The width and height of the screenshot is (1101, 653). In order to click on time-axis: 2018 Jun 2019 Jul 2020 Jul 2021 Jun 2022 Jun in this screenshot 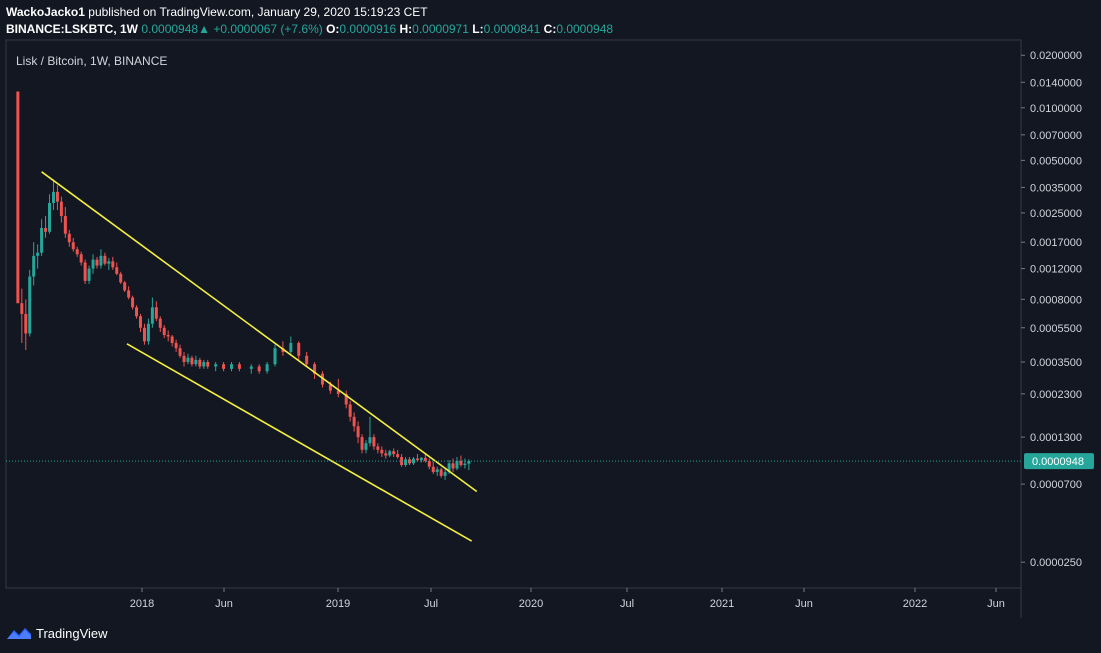, I will do `click(567, 599)`.